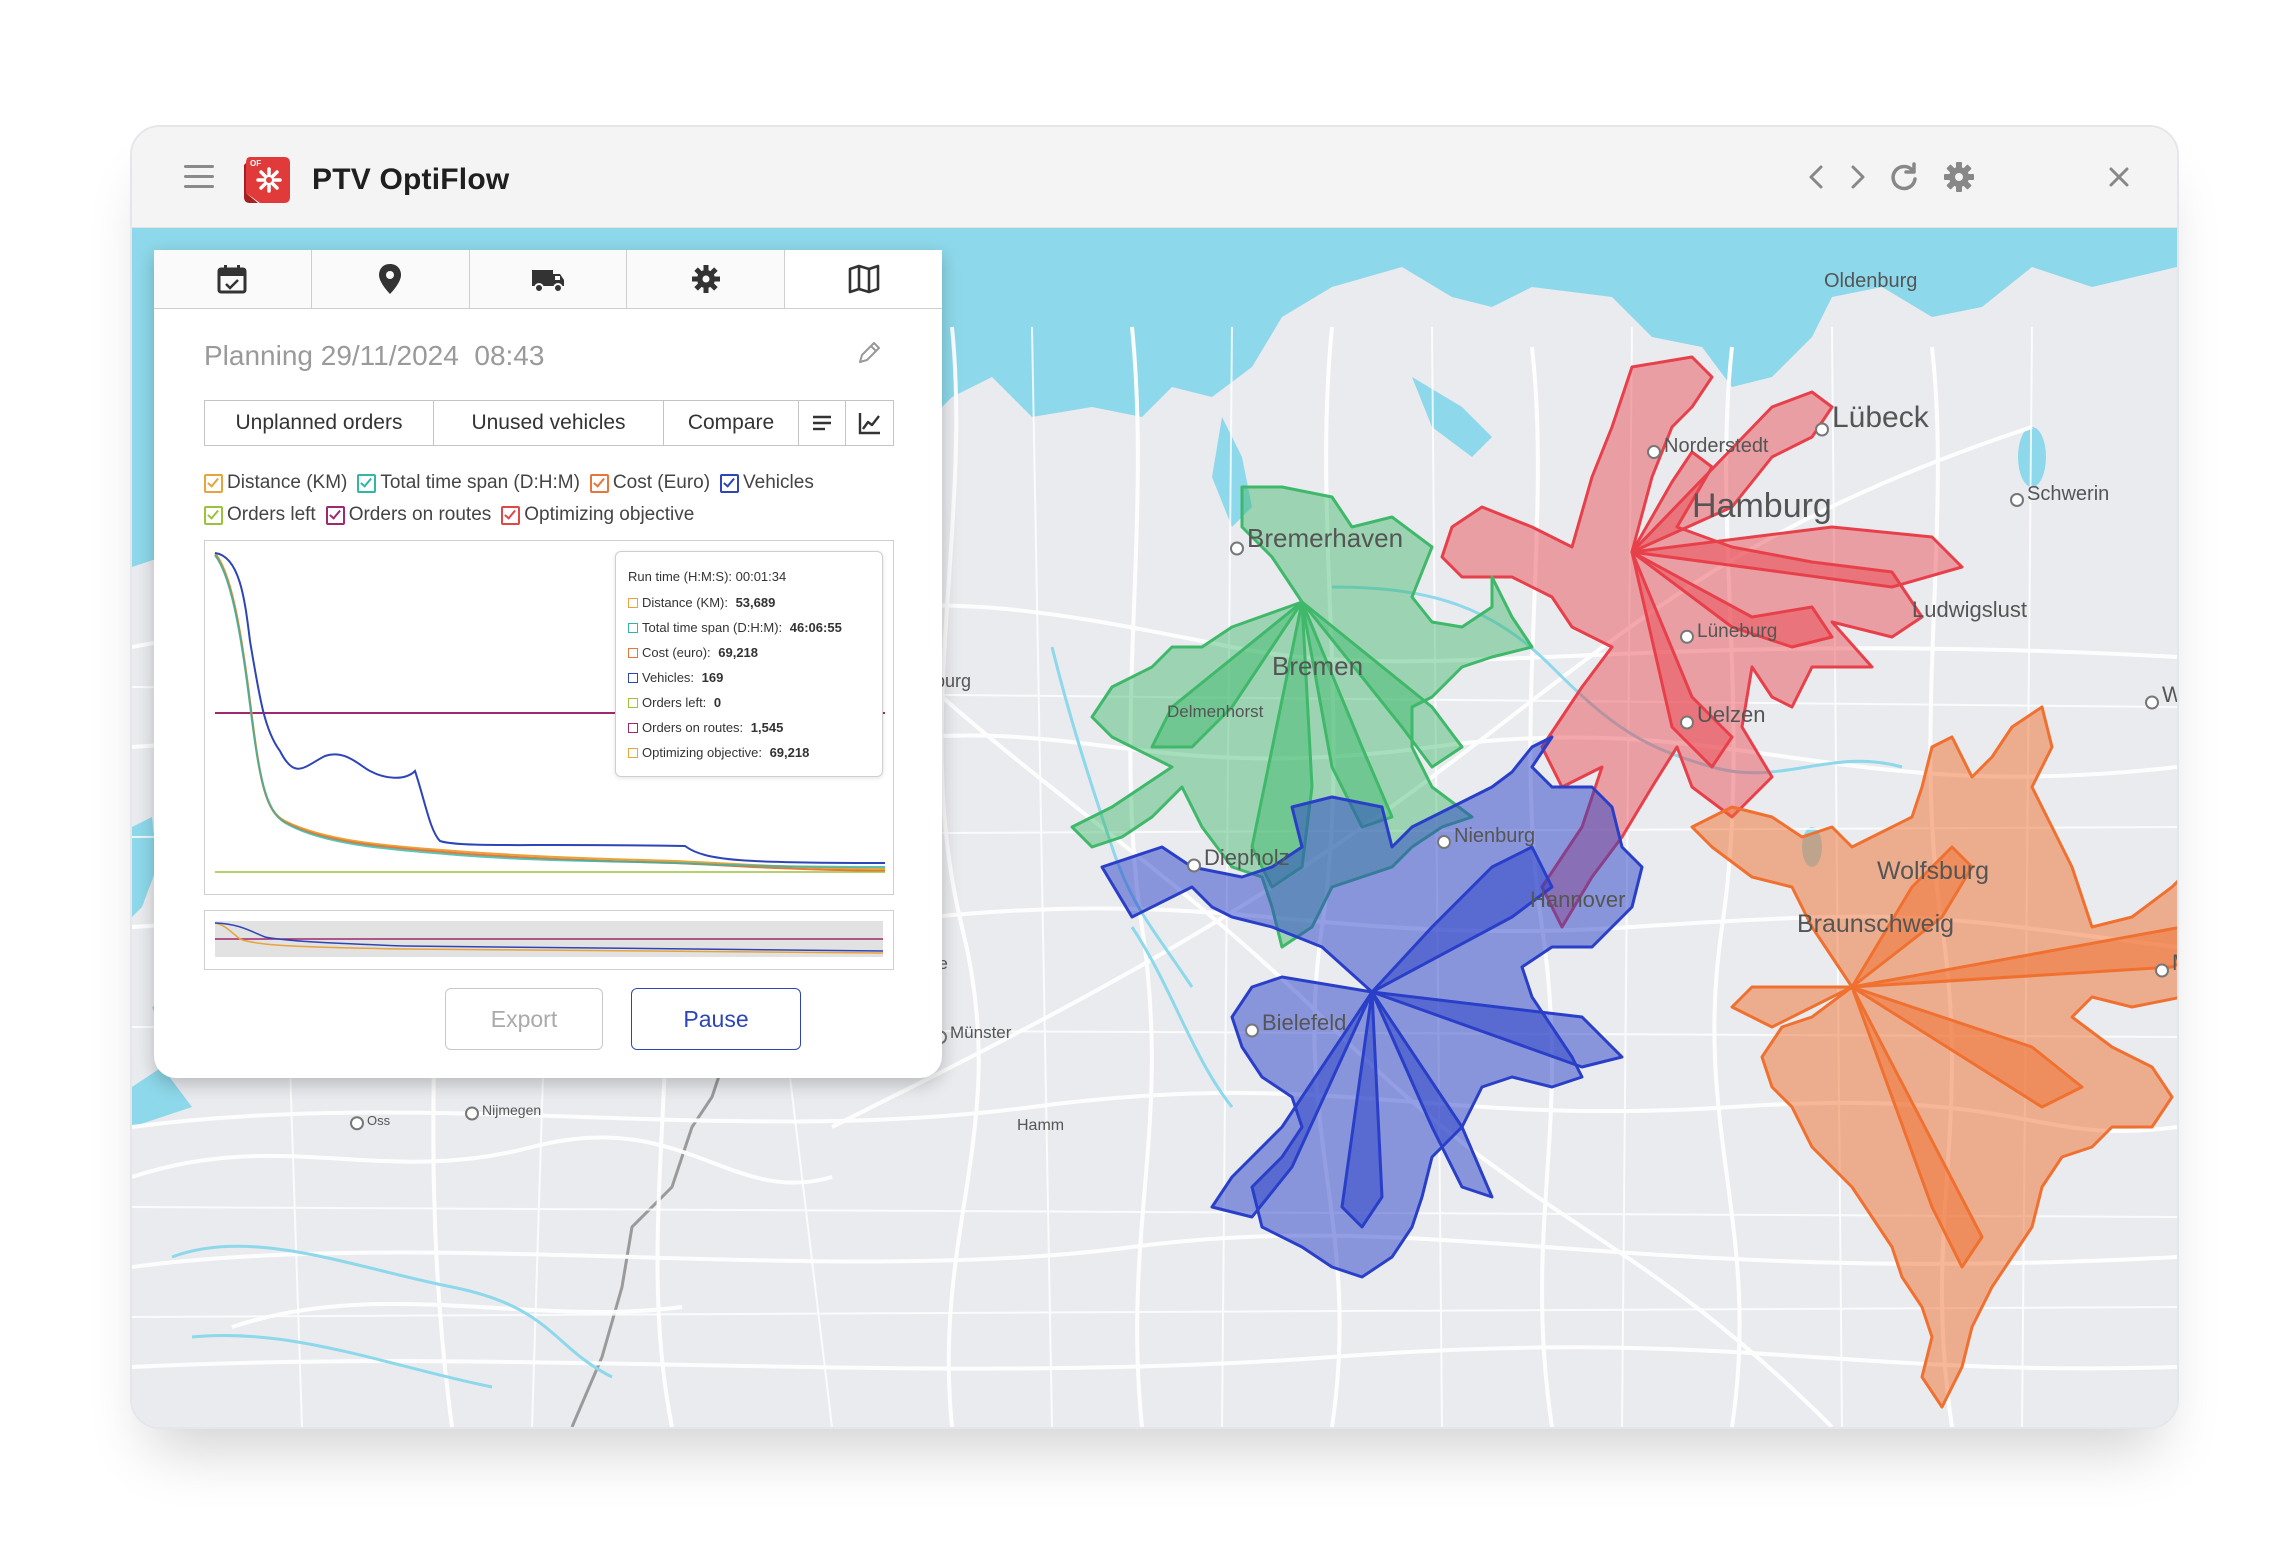  I want to click on city-label: Hamburg, so click(1762, 506).